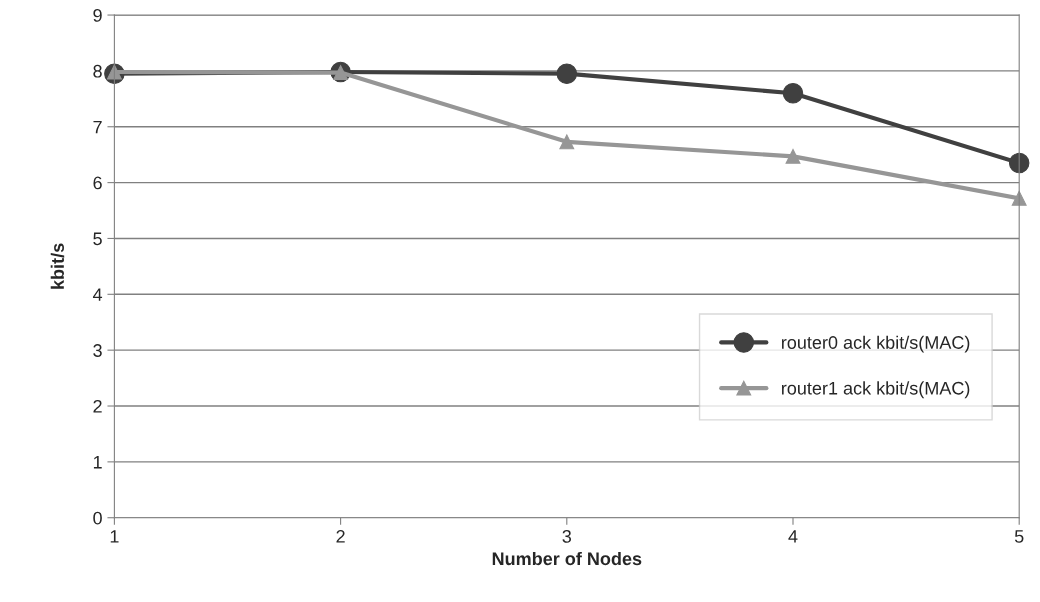 The image size is (1040, 602). I want to click on y-tick-label: 8, so click(97, 71).